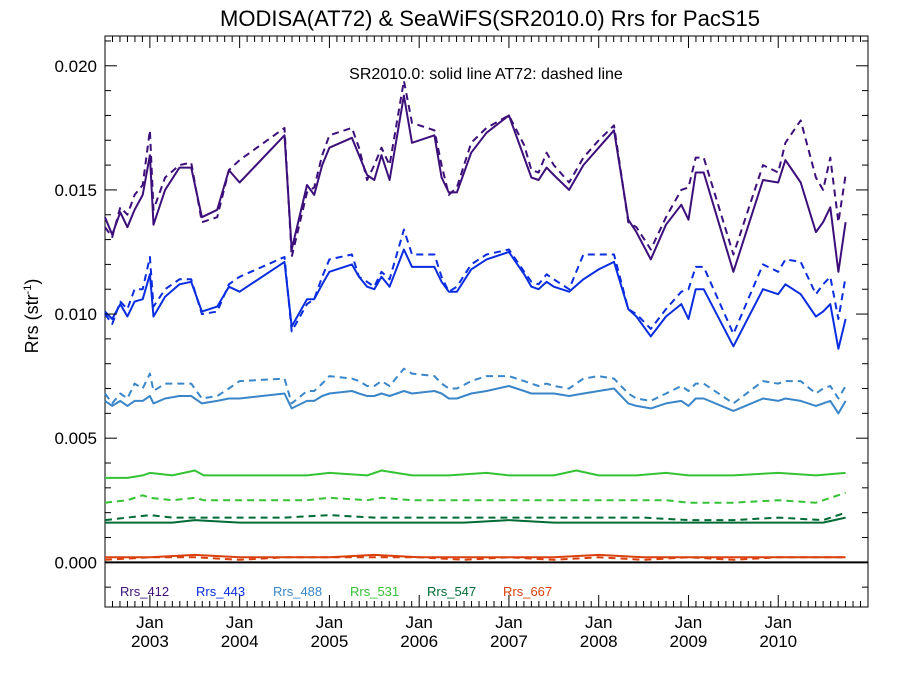 The image size is (900, 675). I want to click on x-tick-year-label: 2006, so click(419, 641).